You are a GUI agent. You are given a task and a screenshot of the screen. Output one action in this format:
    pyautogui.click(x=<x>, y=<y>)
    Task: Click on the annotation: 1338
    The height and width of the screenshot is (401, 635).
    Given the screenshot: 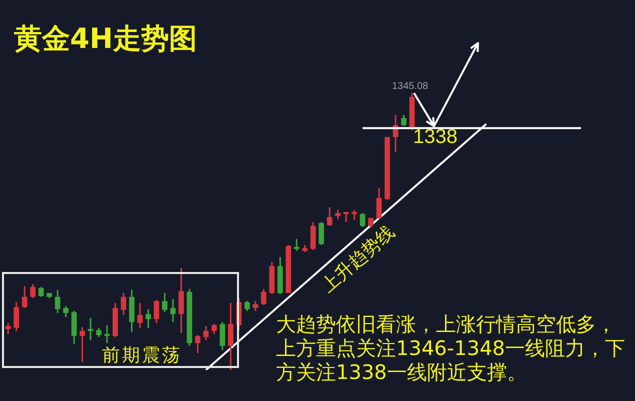 What is the action you would take?
    pyautogui.click(x=435, y=137)
    